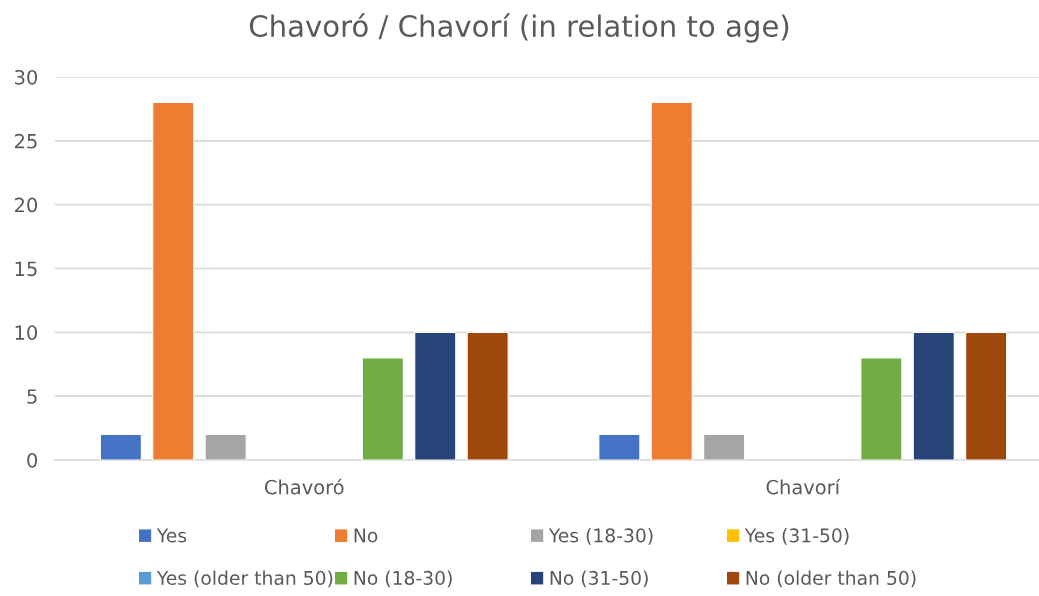 The height and width of the screenshot is (596, 1039). I want to click on chart-title: Chavoró / Chavorí (in relation to age), so click(519, 28).